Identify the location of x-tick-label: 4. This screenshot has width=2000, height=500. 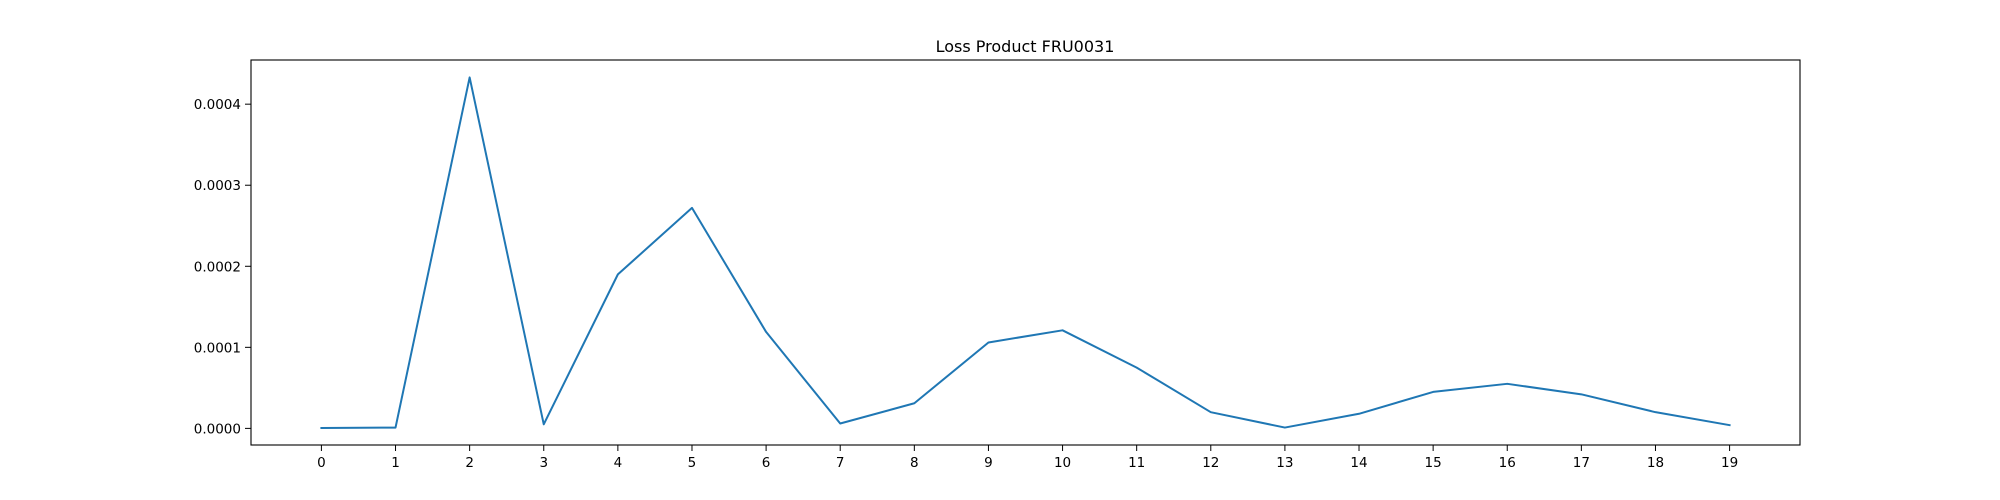
(618, 463).